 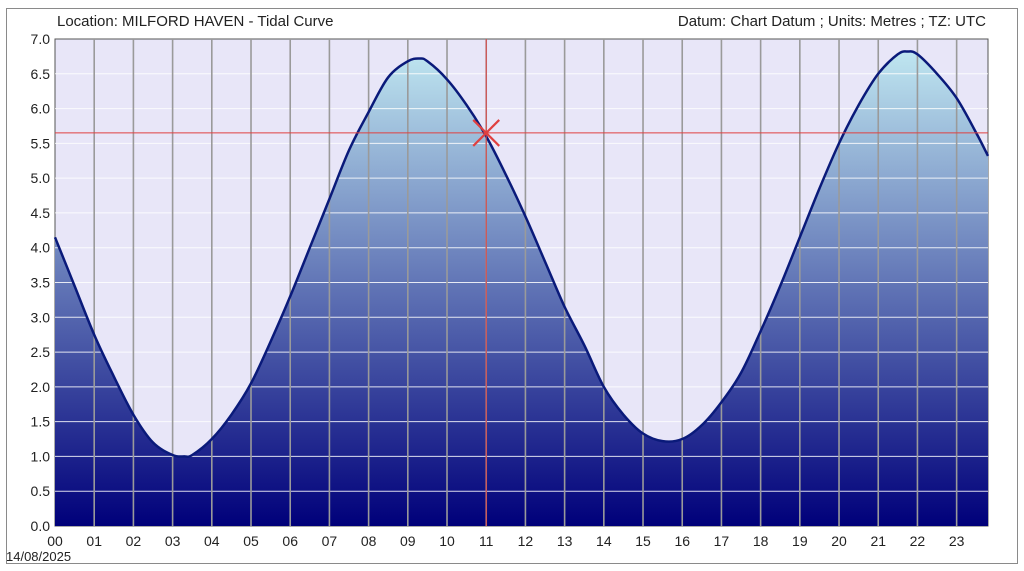 What do you see at coordinates (447, 541) in the screenshot?
I see `x-tick-label: 10` at bounding box center [447, 541].